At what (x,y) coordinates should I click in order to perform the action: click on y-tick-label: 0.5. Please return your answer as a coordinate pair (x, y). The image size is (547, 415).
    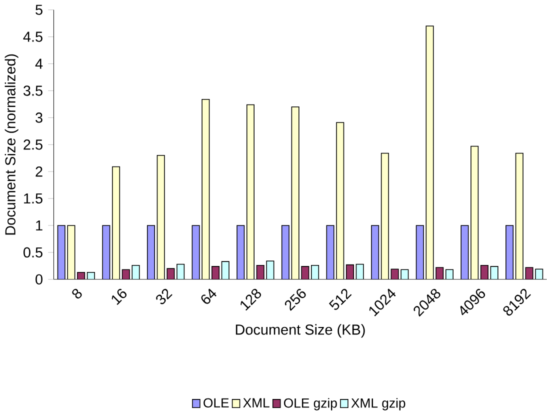
    Looking at the image, I should click on (33, 252).